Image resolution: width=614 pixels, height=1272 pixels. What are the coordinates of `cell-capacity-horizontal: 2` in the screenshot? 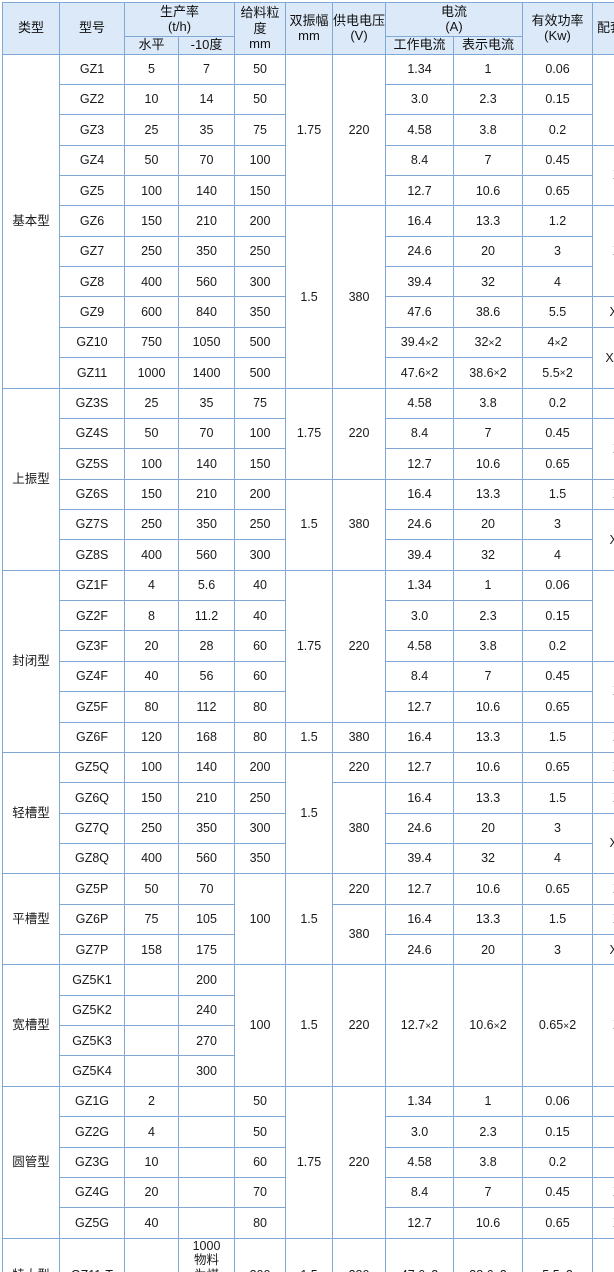 It's located at (151, 1101).